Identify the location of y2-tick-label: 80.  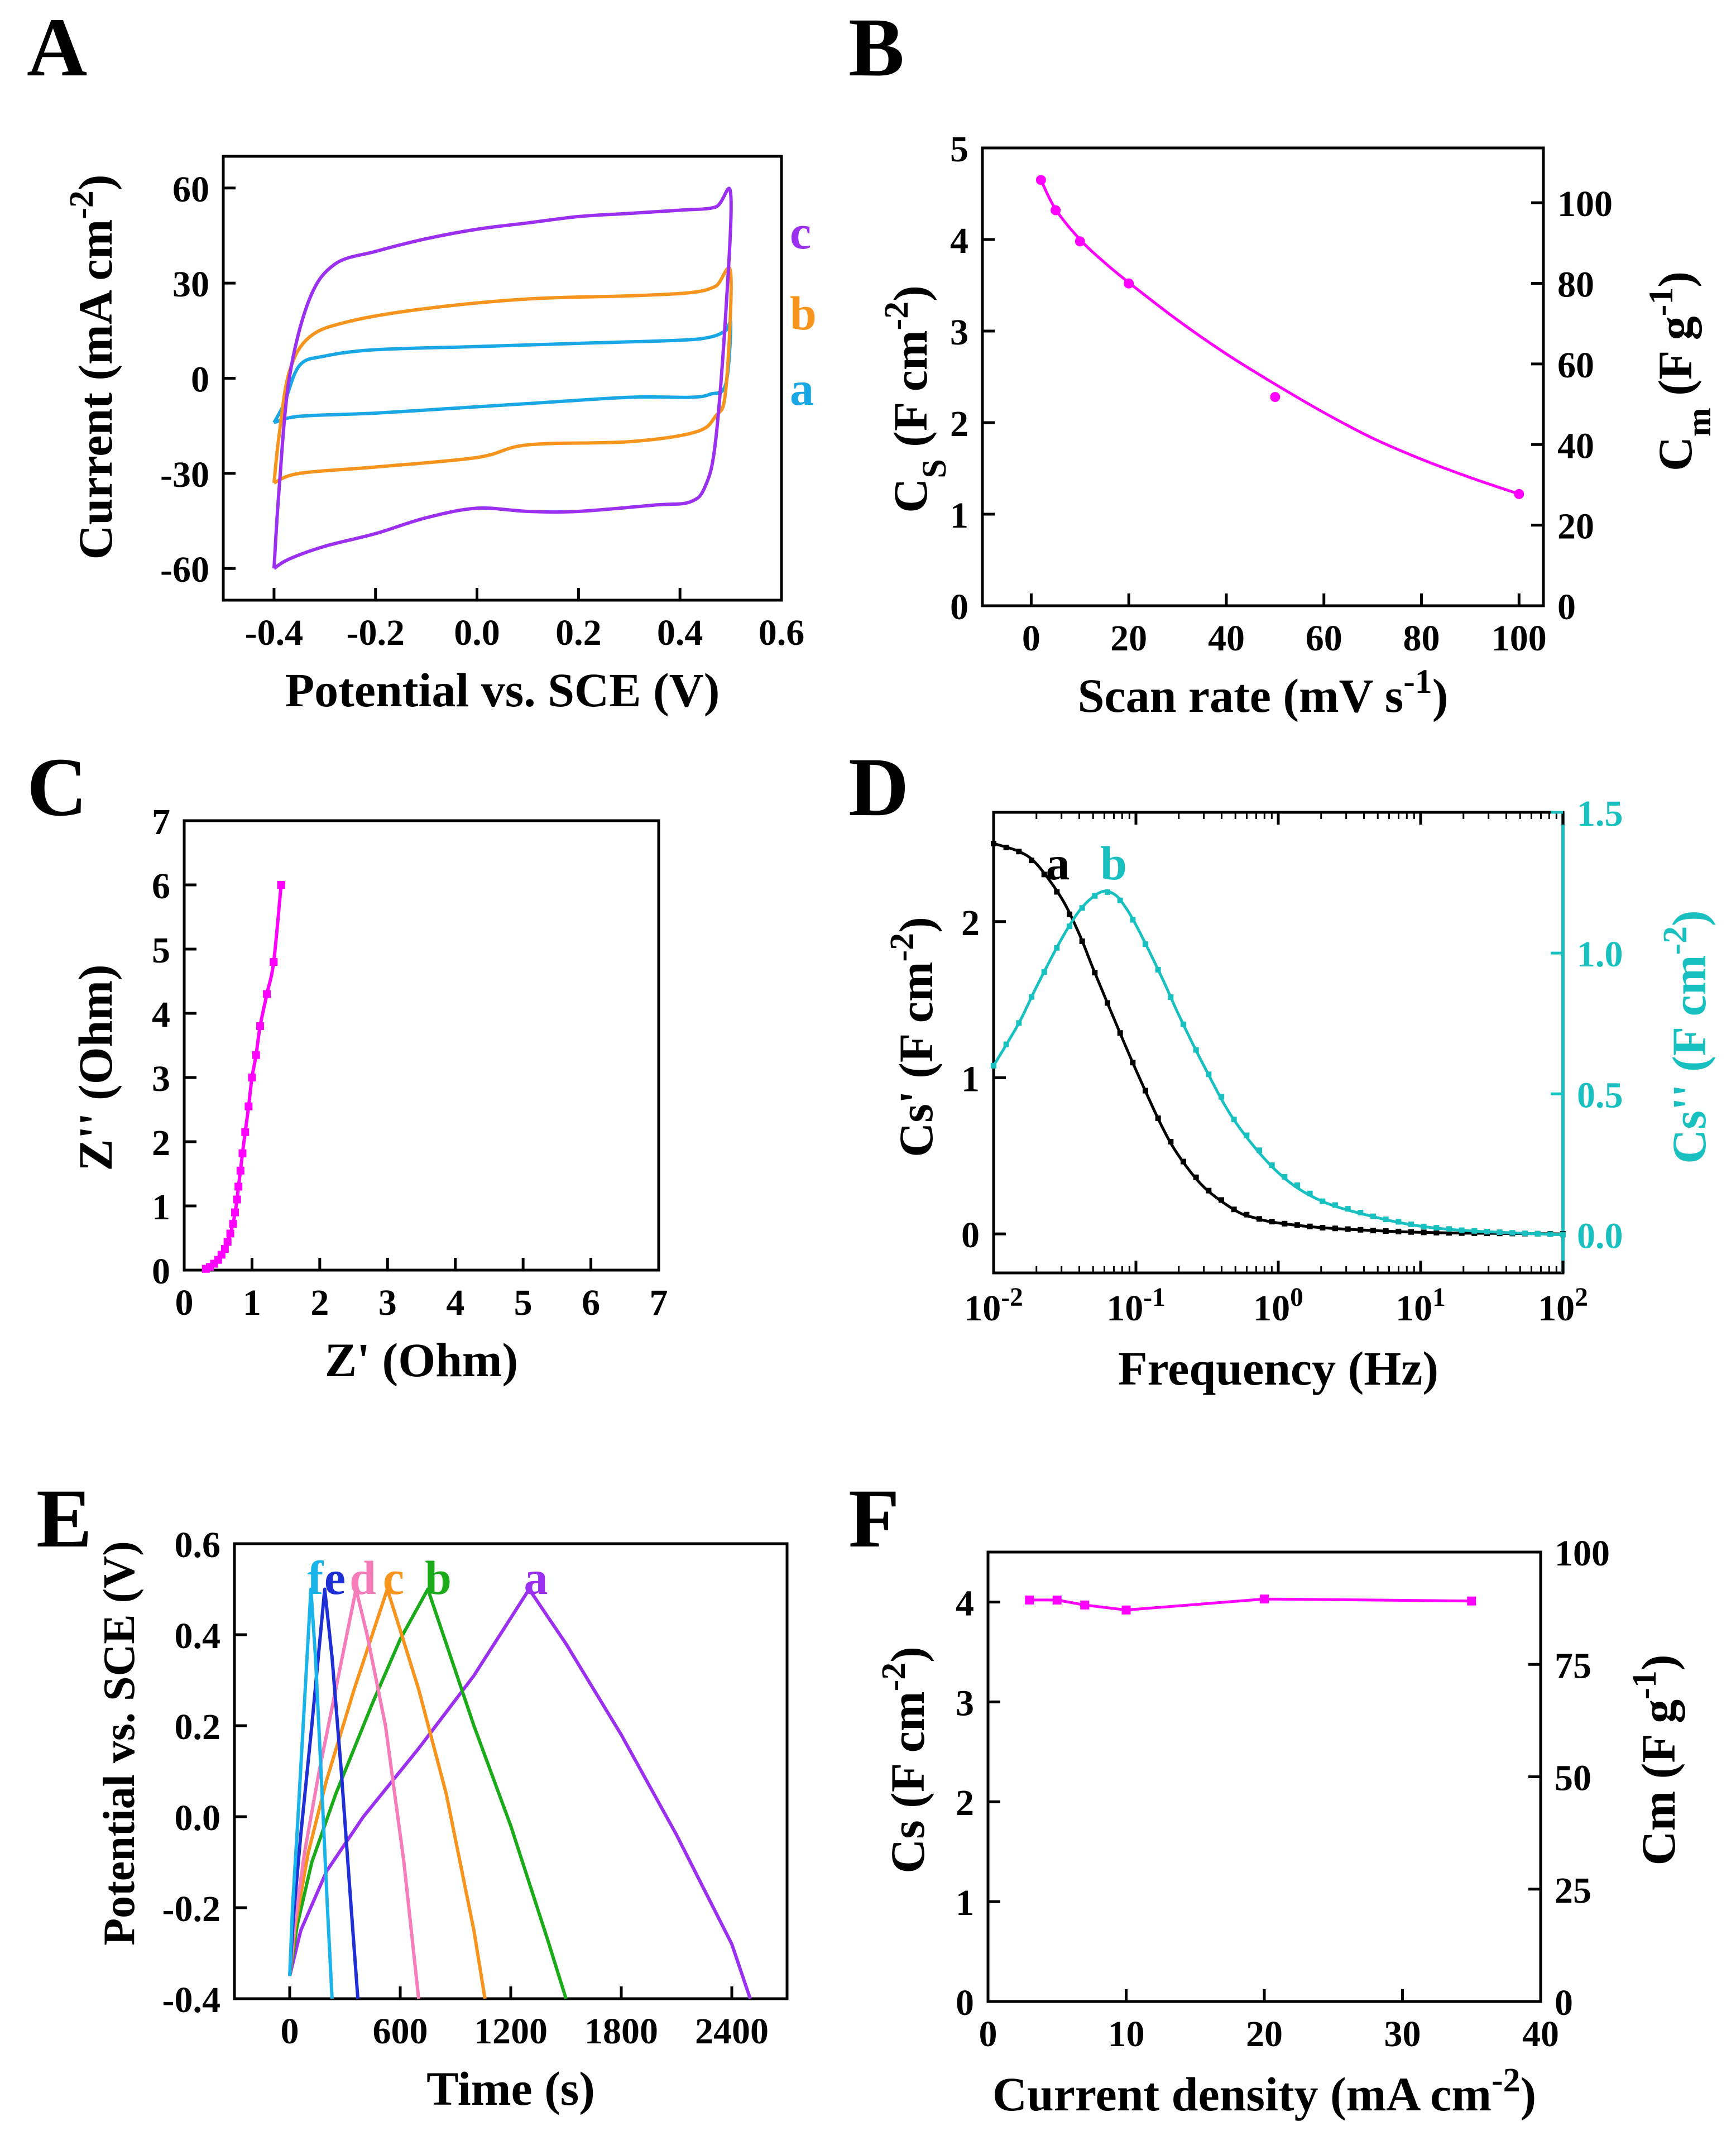
(1575, 285).